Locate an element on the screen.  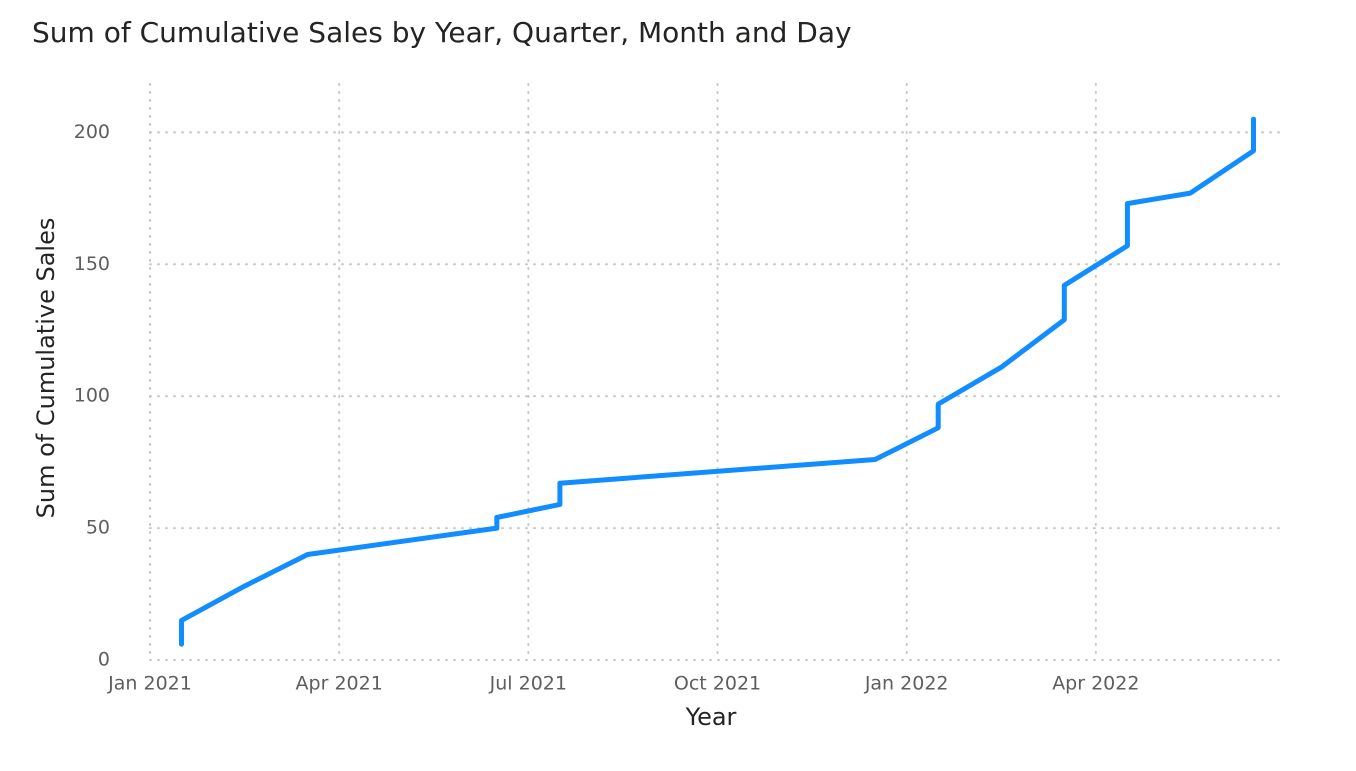
x-tick-label: Jul 2021 is located at coordinates (528, 684).